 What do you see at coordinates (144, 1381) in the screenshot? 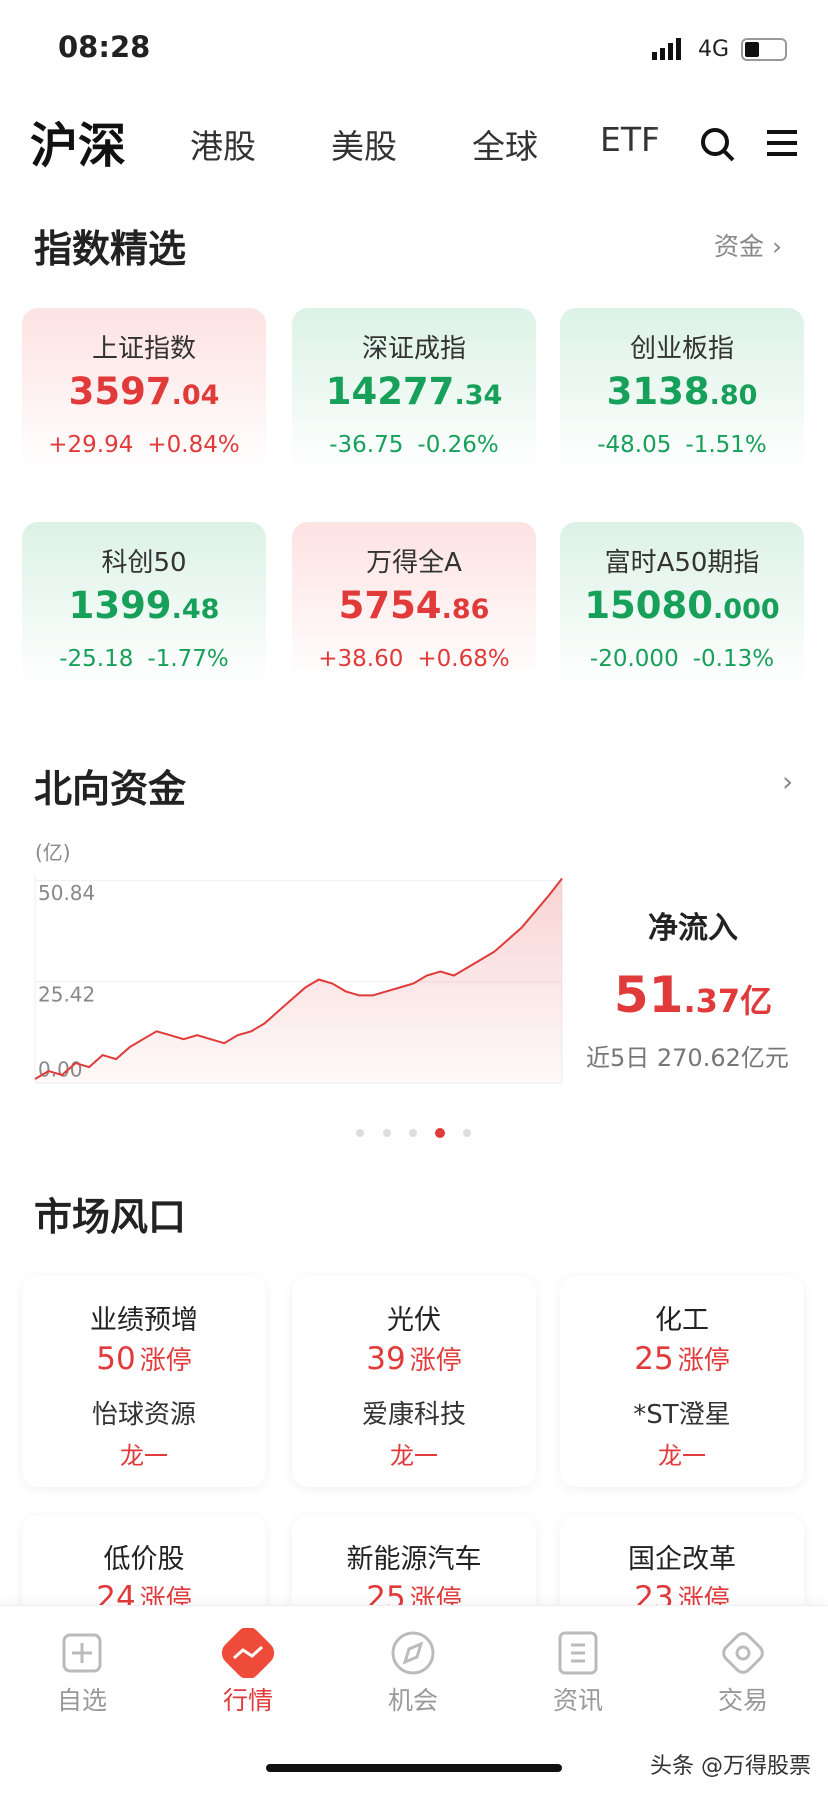
I see `theme-card: 业绩预增 50 涨停怡球资源龙一` at bounding box center [144, 1381].